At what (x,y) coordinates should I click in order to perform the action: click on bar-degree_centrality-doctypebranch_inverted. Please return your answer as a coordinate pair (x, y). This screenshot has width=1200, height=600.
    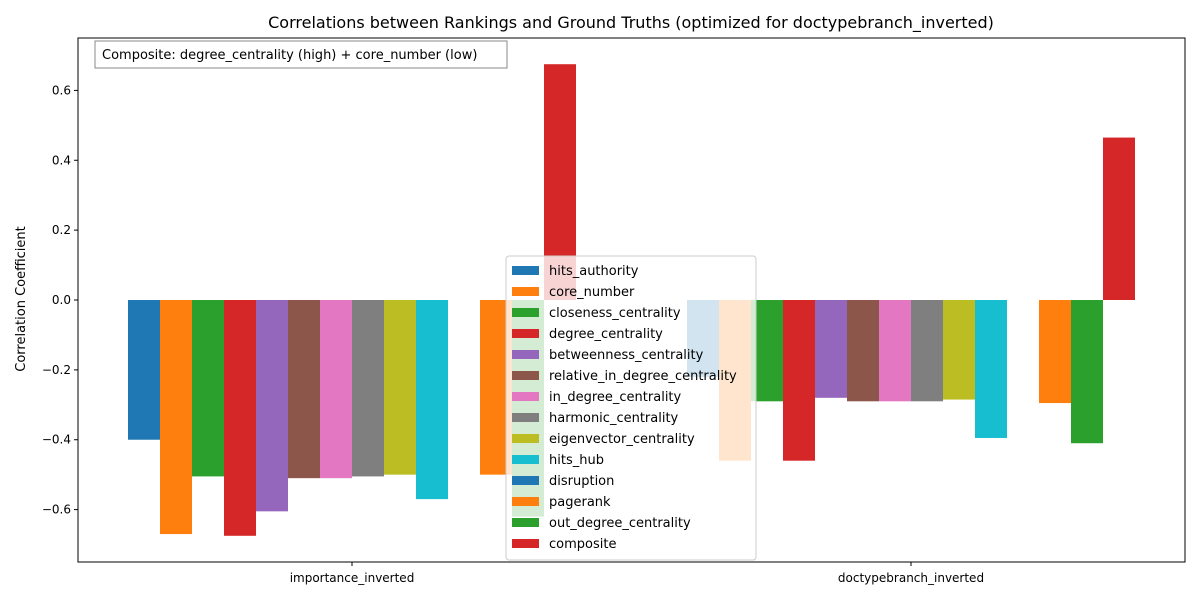
    Looking at the image, I should click on (799, 380).